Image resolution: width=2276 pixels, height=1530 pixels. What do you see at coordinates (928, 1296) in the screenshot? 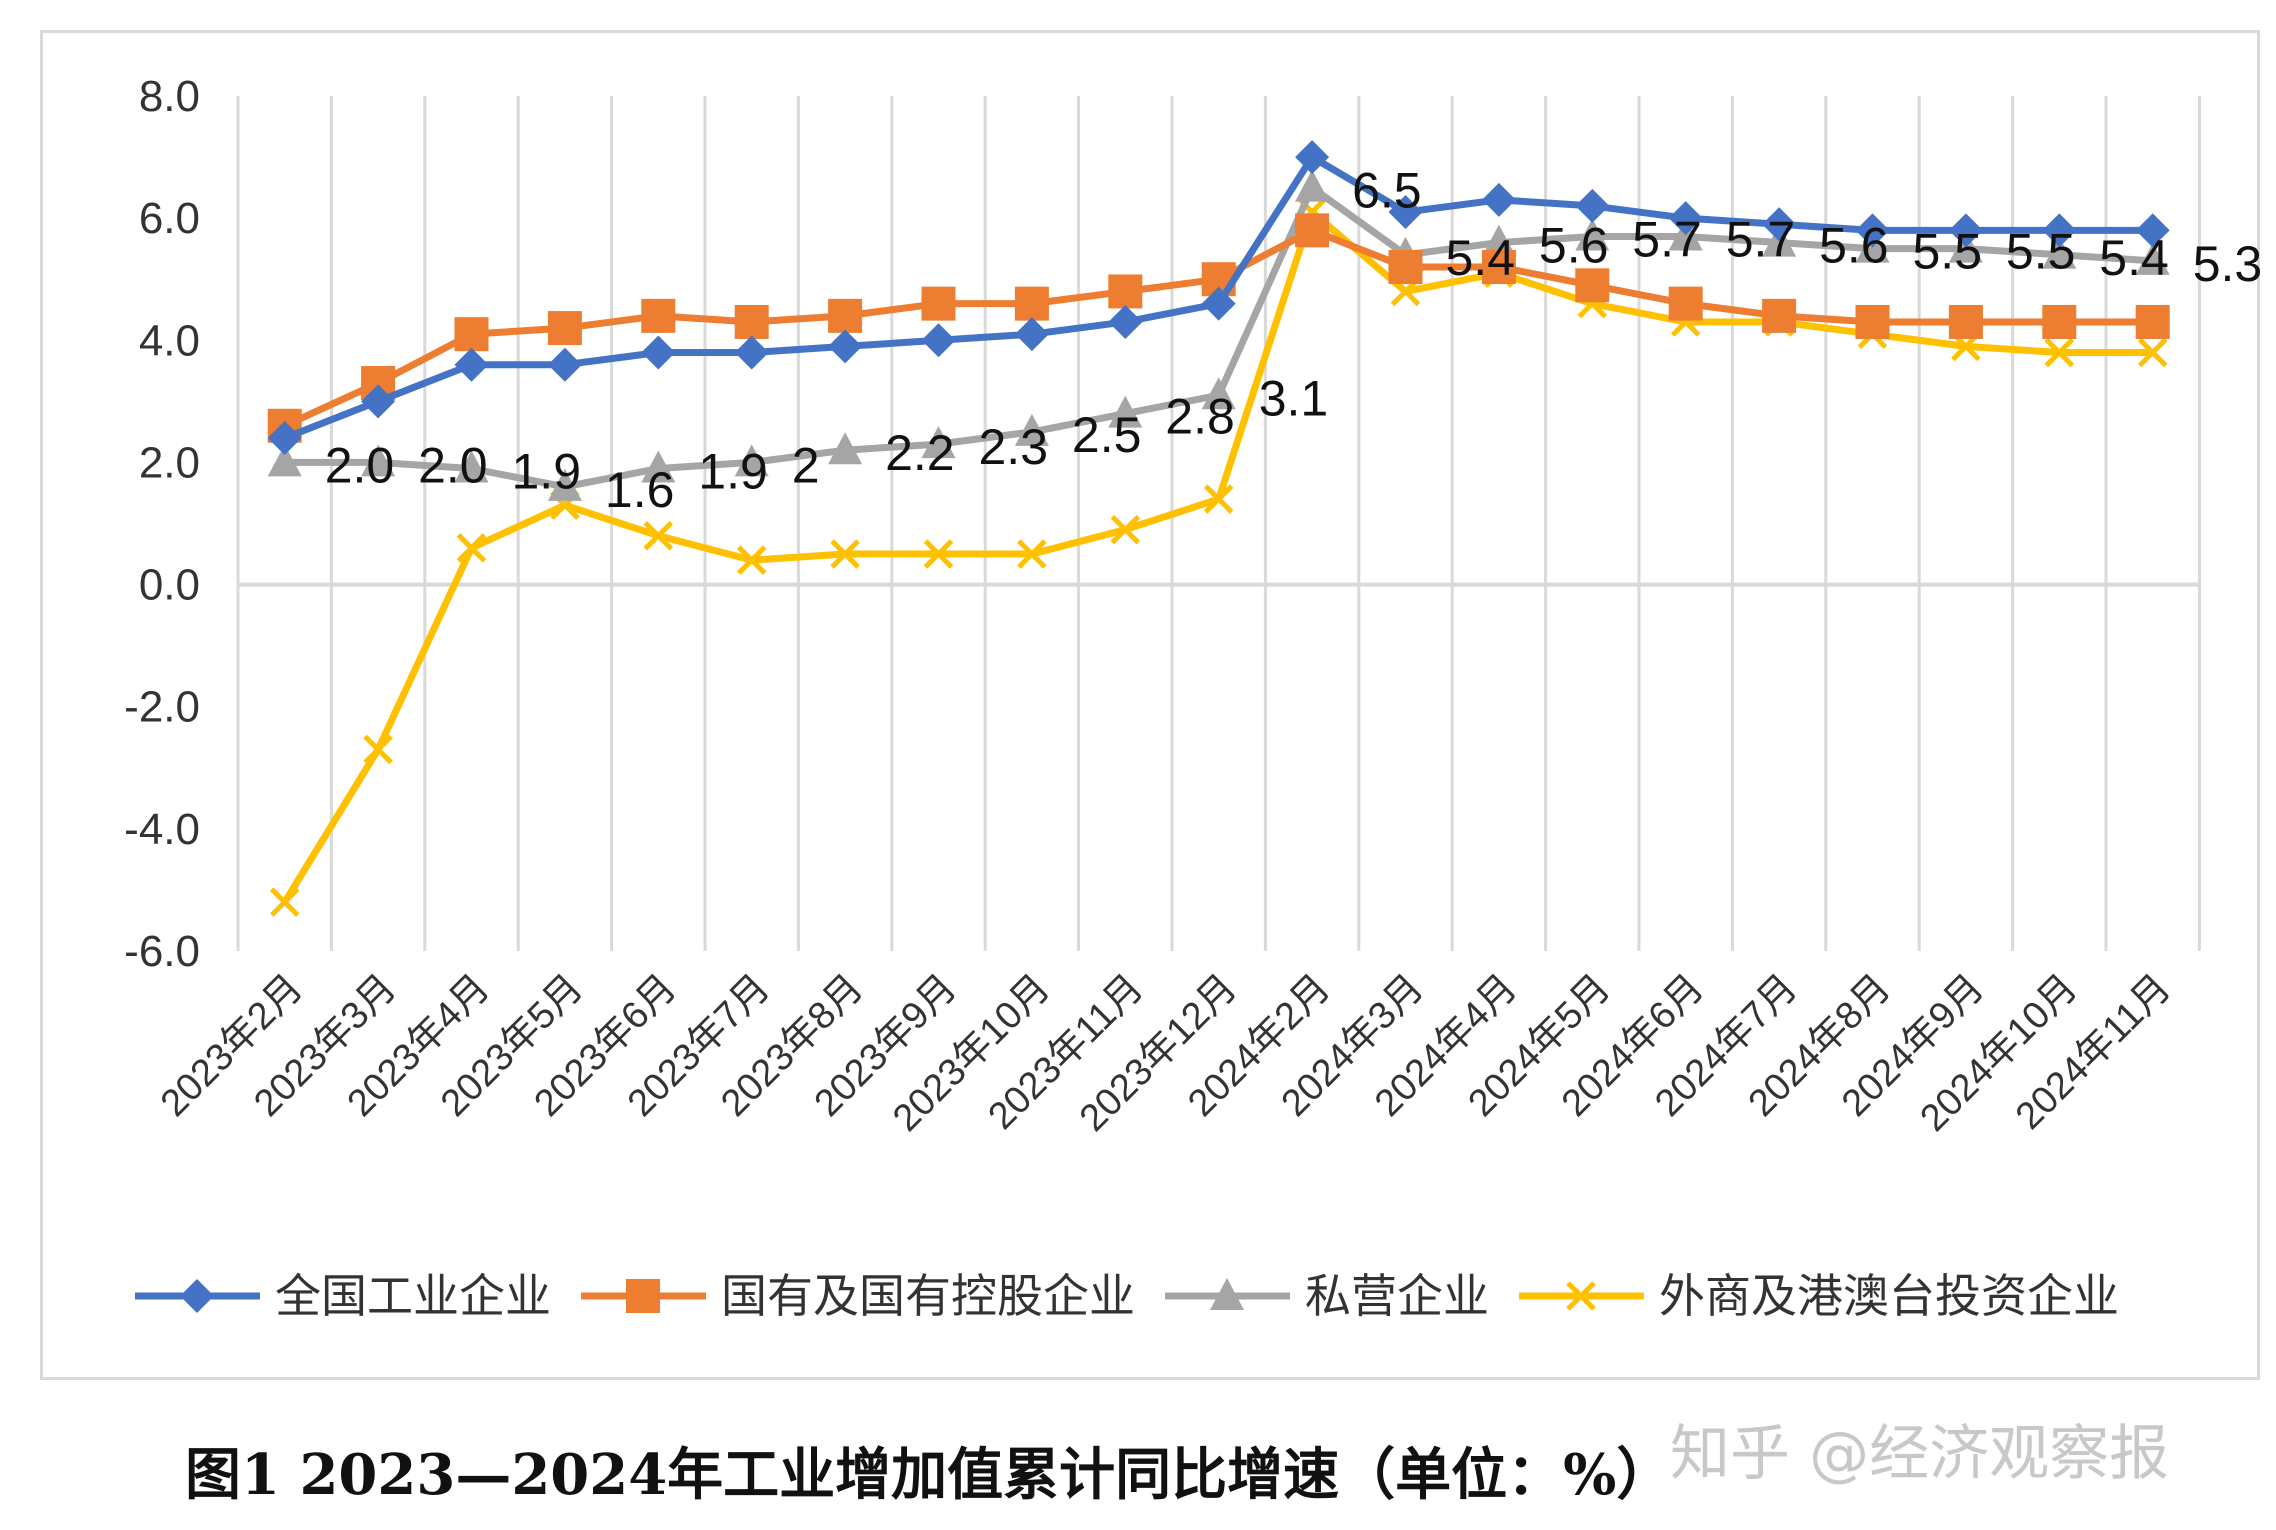
I see `legend-label: 国有及国有控股企业` at bounding box center [928, 1296].